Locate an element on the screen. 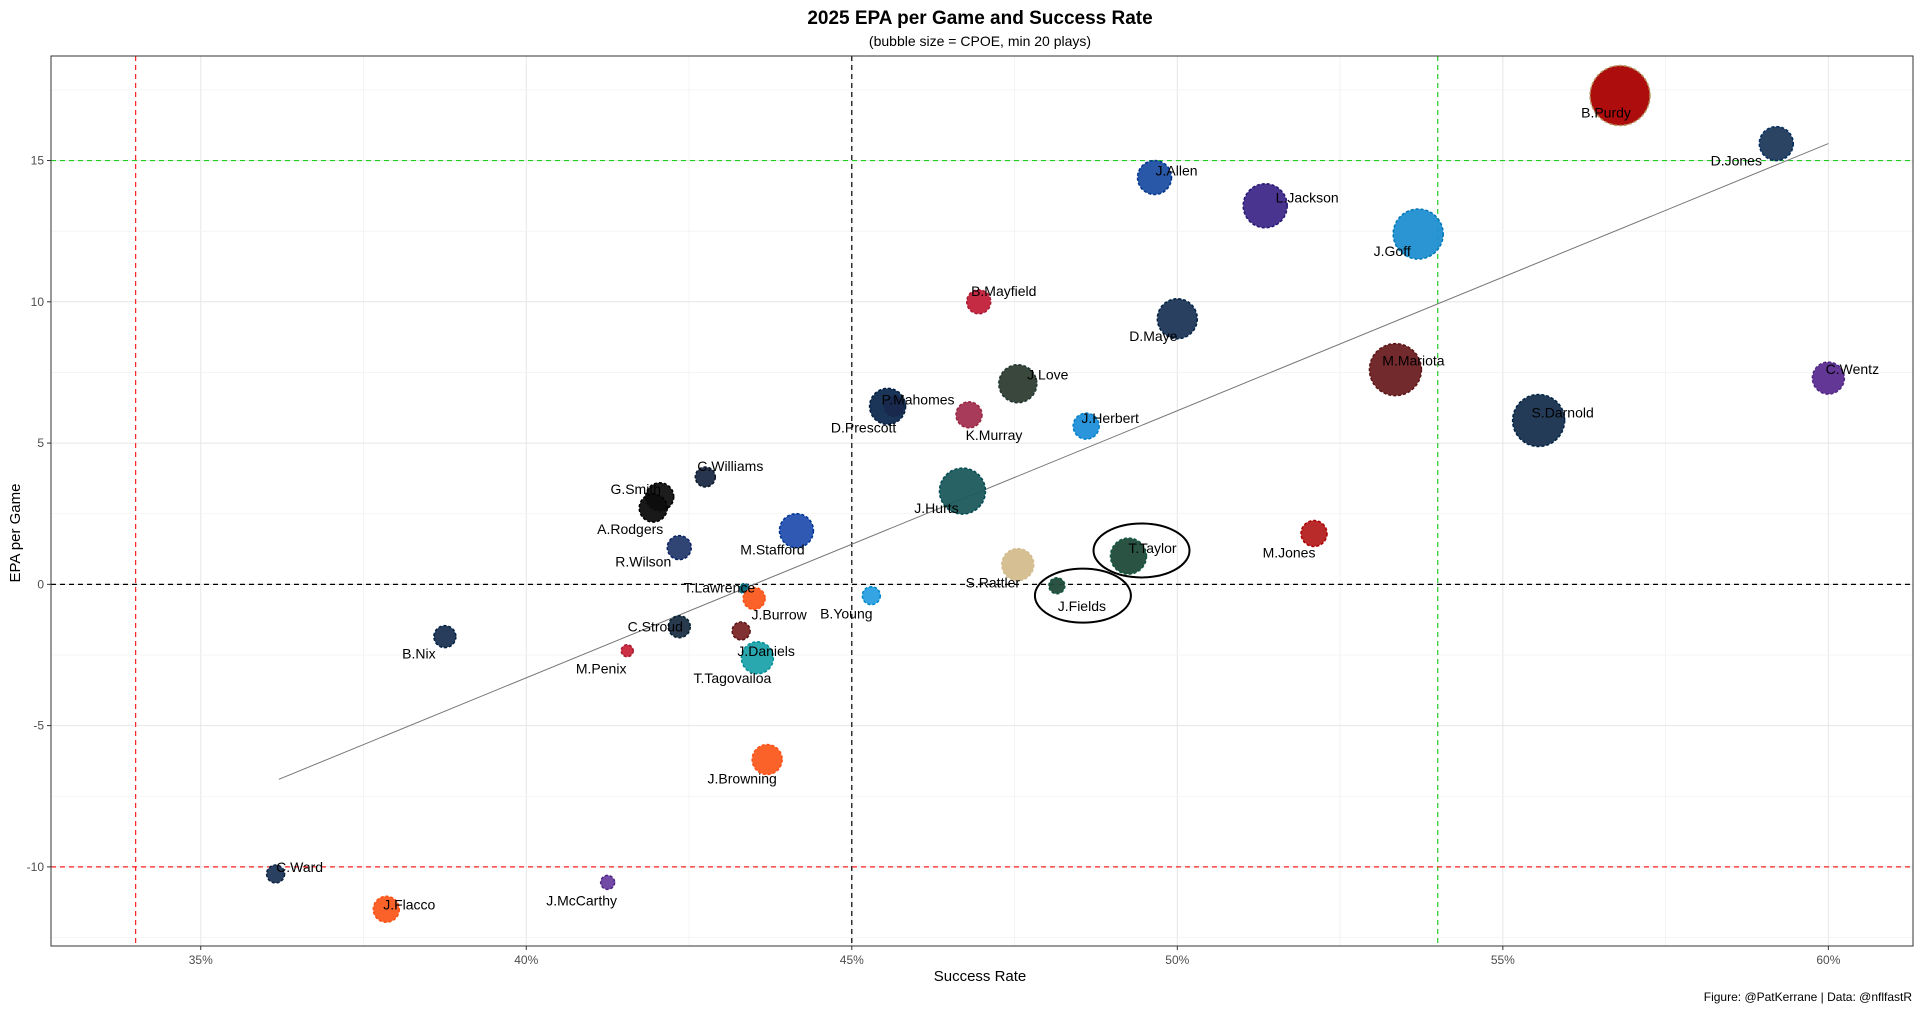  y-tick-label: 10 is located at coordinates (38, 302).